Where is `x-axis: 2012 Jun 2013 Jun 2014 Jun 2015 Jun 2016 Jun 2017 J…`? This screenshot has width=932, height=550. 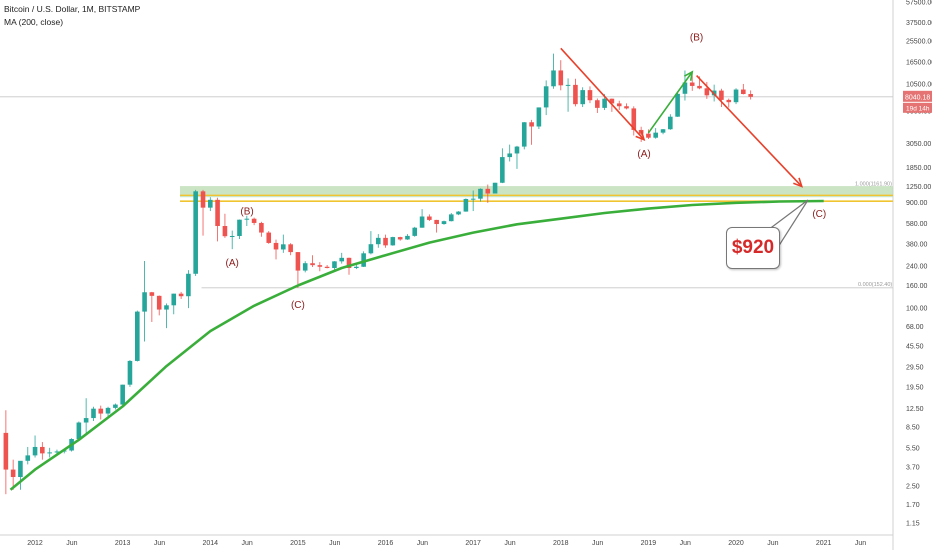
x-axis: 2012 Jun 2013 Jun 2014 Jun 2015 Jun 2016 Jun 2017 J… is located at coordinates (446, 543).